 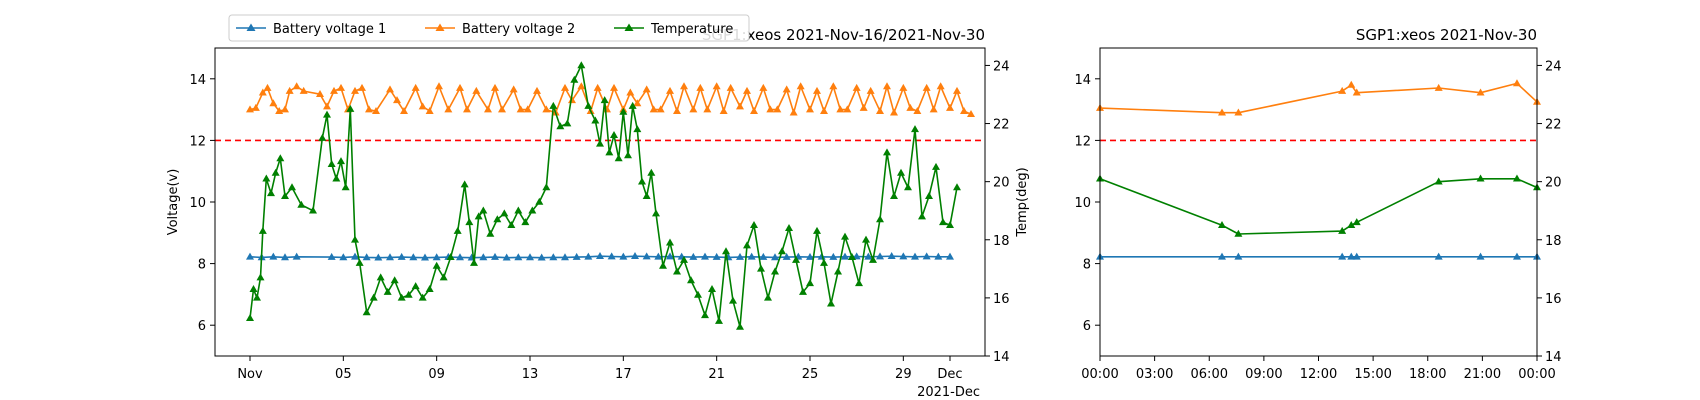 I want to click on main-y2-tick-label-2: 18, so click(x=1001, y=241).